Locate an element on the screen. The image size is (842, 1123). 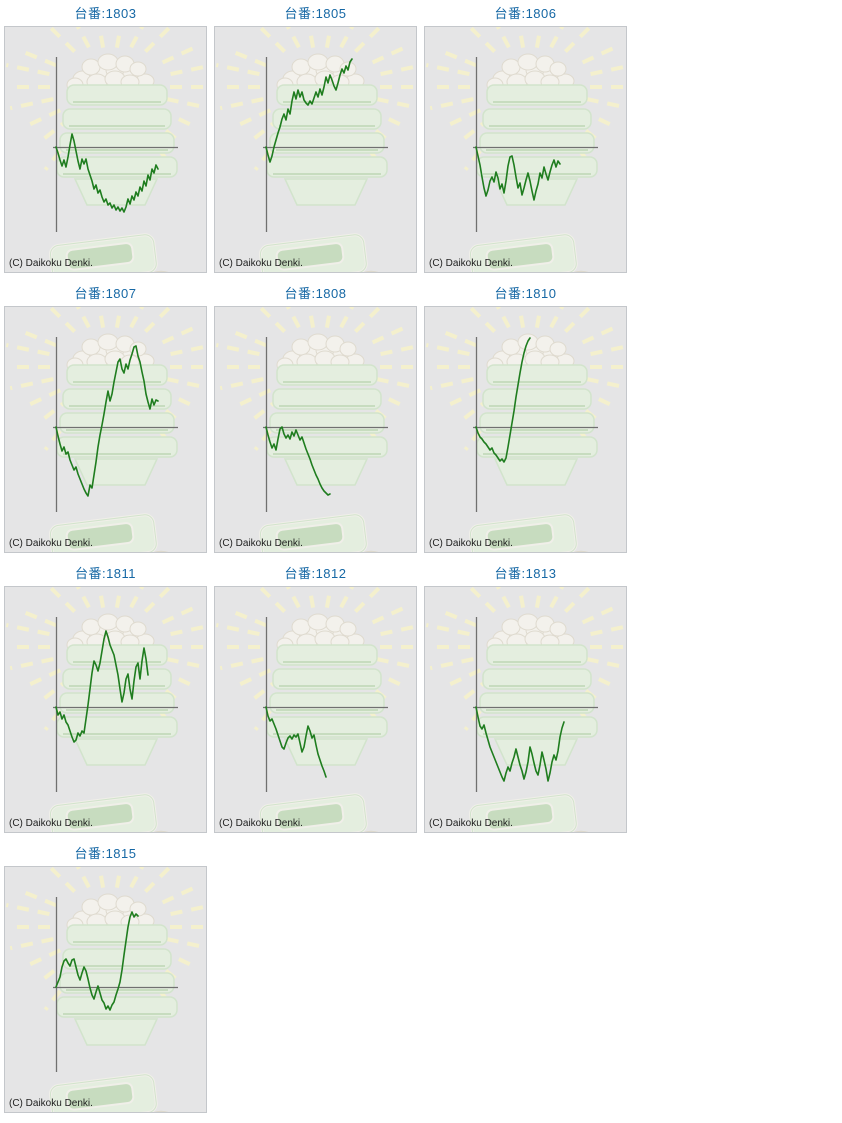
chart-cell: 台番:1807 (C) Daikoku Denki. is located at coordinates (105, 418).